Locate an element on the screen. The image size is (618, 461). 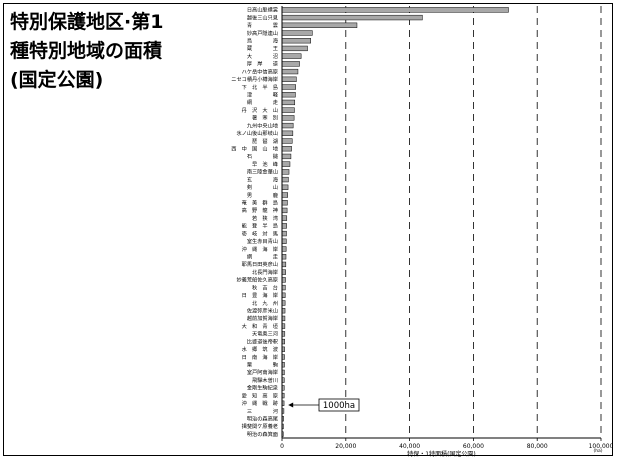
category-label: 栗 駒 is located at coordinates (262, 365).